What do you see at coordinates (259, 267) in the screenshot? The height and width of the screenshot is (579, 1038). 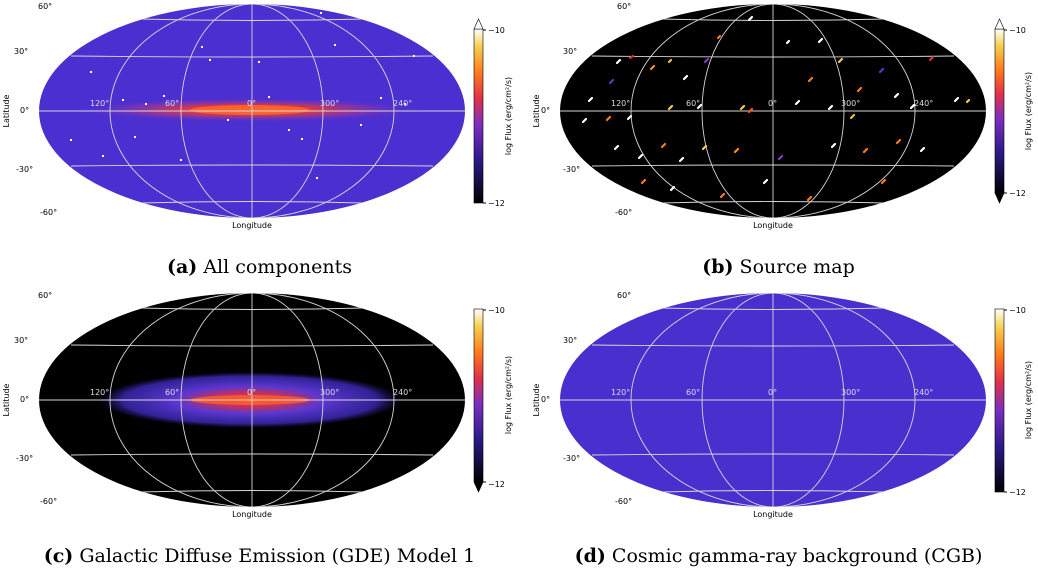 I see `caption-a: (a) All components` at bounding box center [259, 267].